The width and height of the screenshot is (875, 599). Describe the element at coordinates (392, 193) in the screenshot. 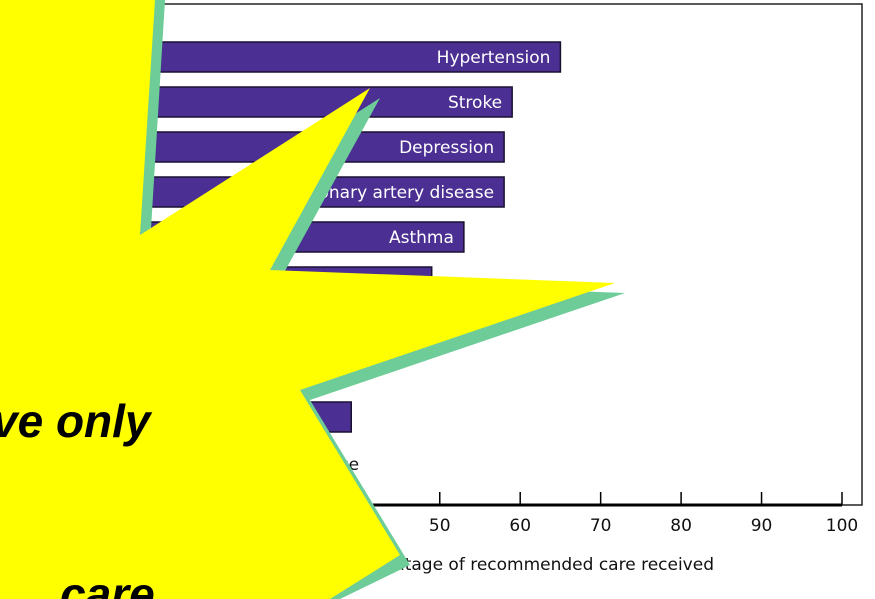

I see `bar-label: Coronary artery disease` at that location.